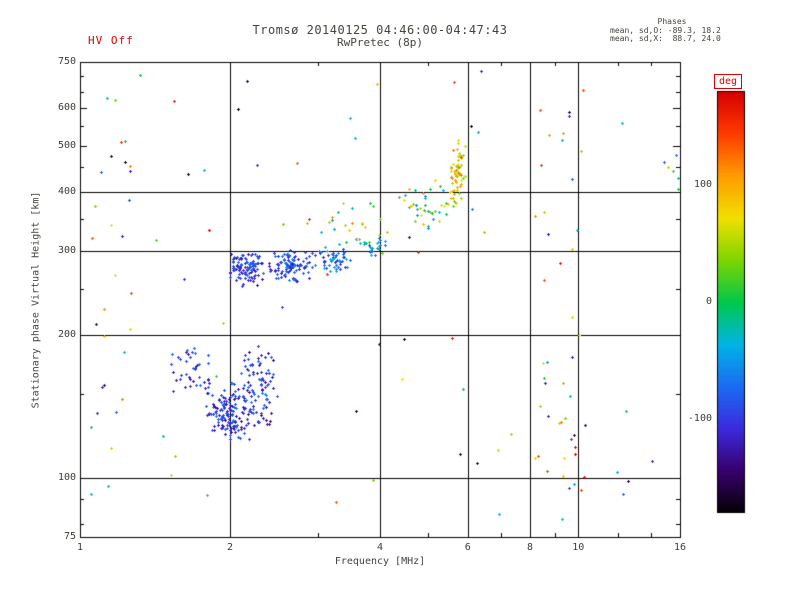  I want to click on x-tick-label: 4, so click(380, 547).